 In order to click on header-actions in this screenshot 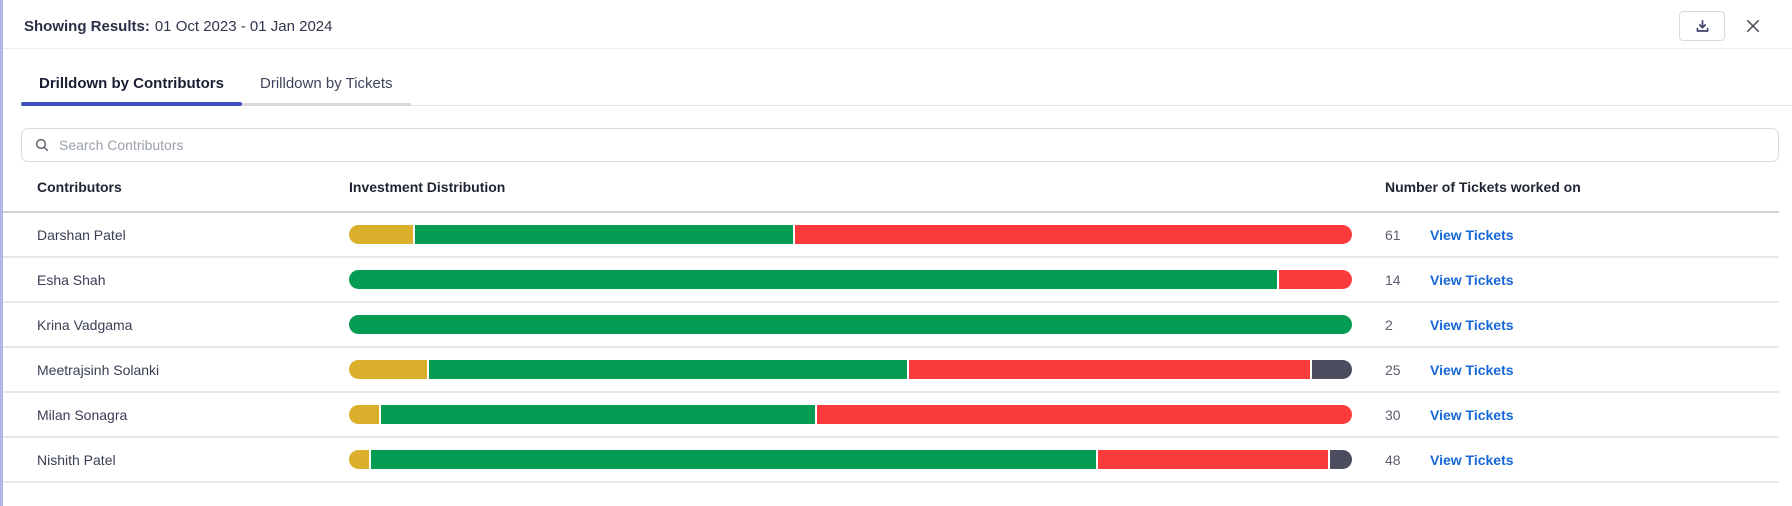, I will do `click(1721, 26)`.